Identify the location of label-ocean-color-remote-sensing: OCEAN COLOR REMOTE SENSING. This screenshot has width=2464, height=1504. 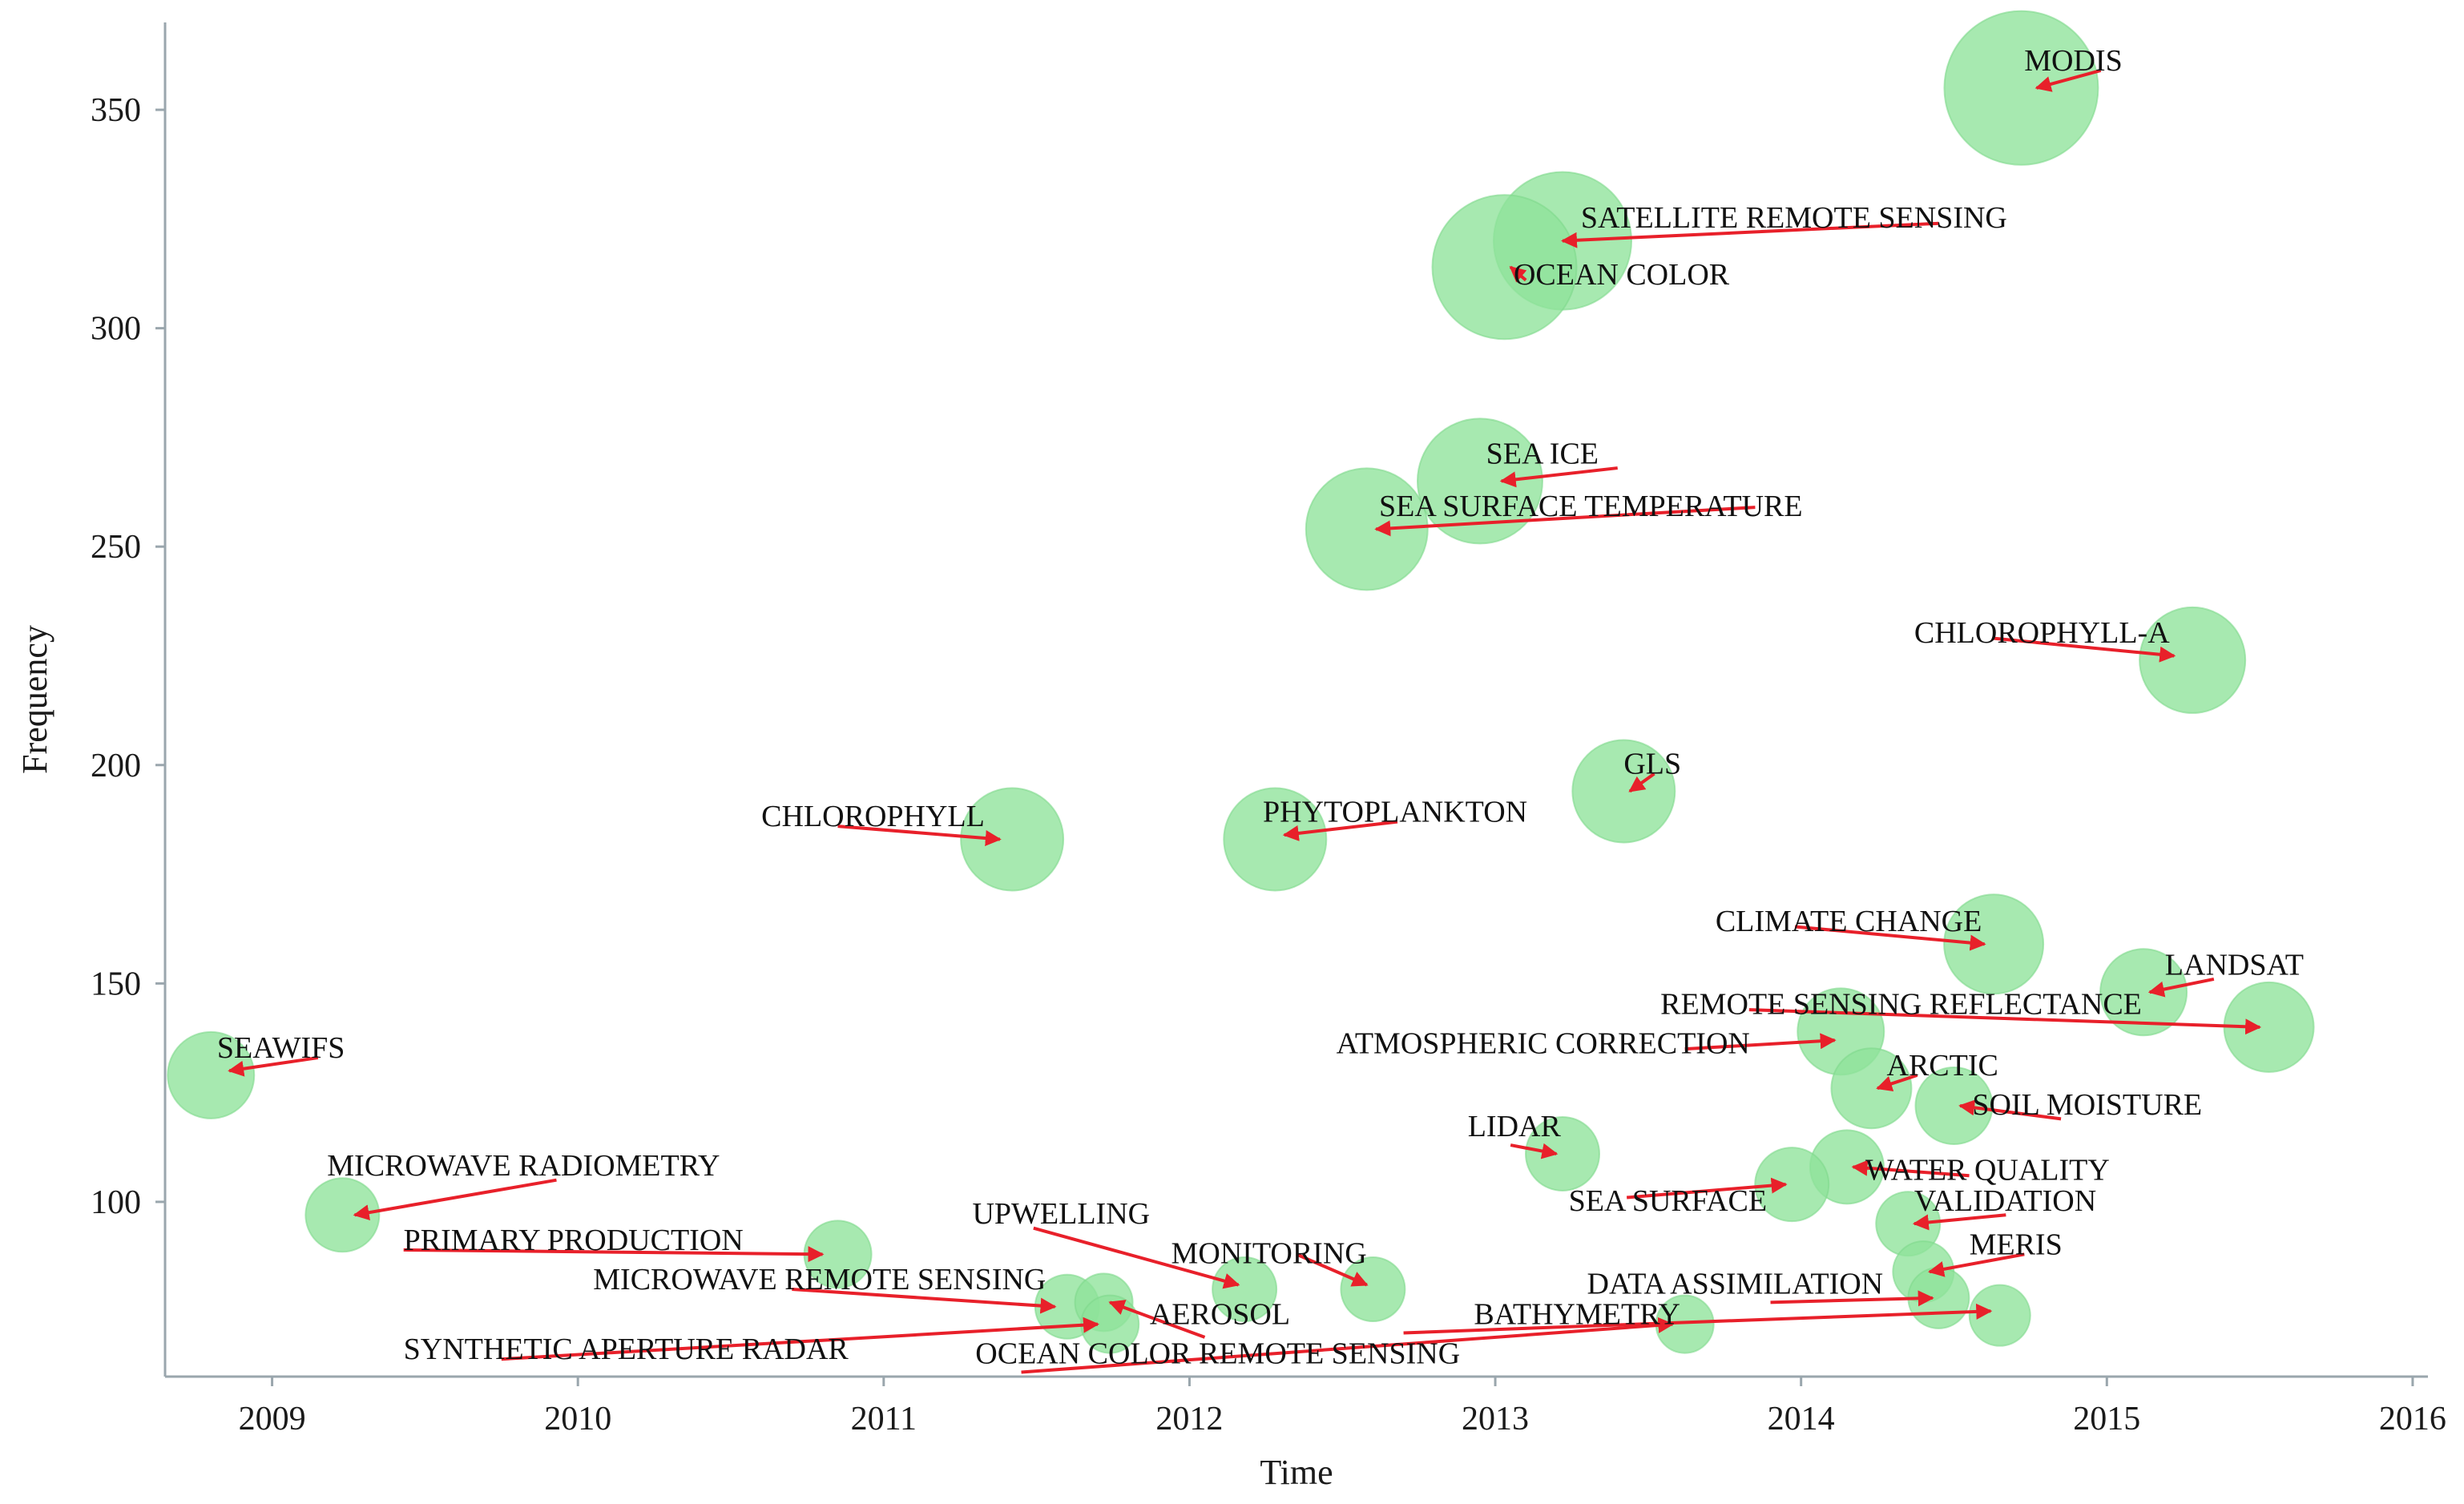
(1217, 1354).